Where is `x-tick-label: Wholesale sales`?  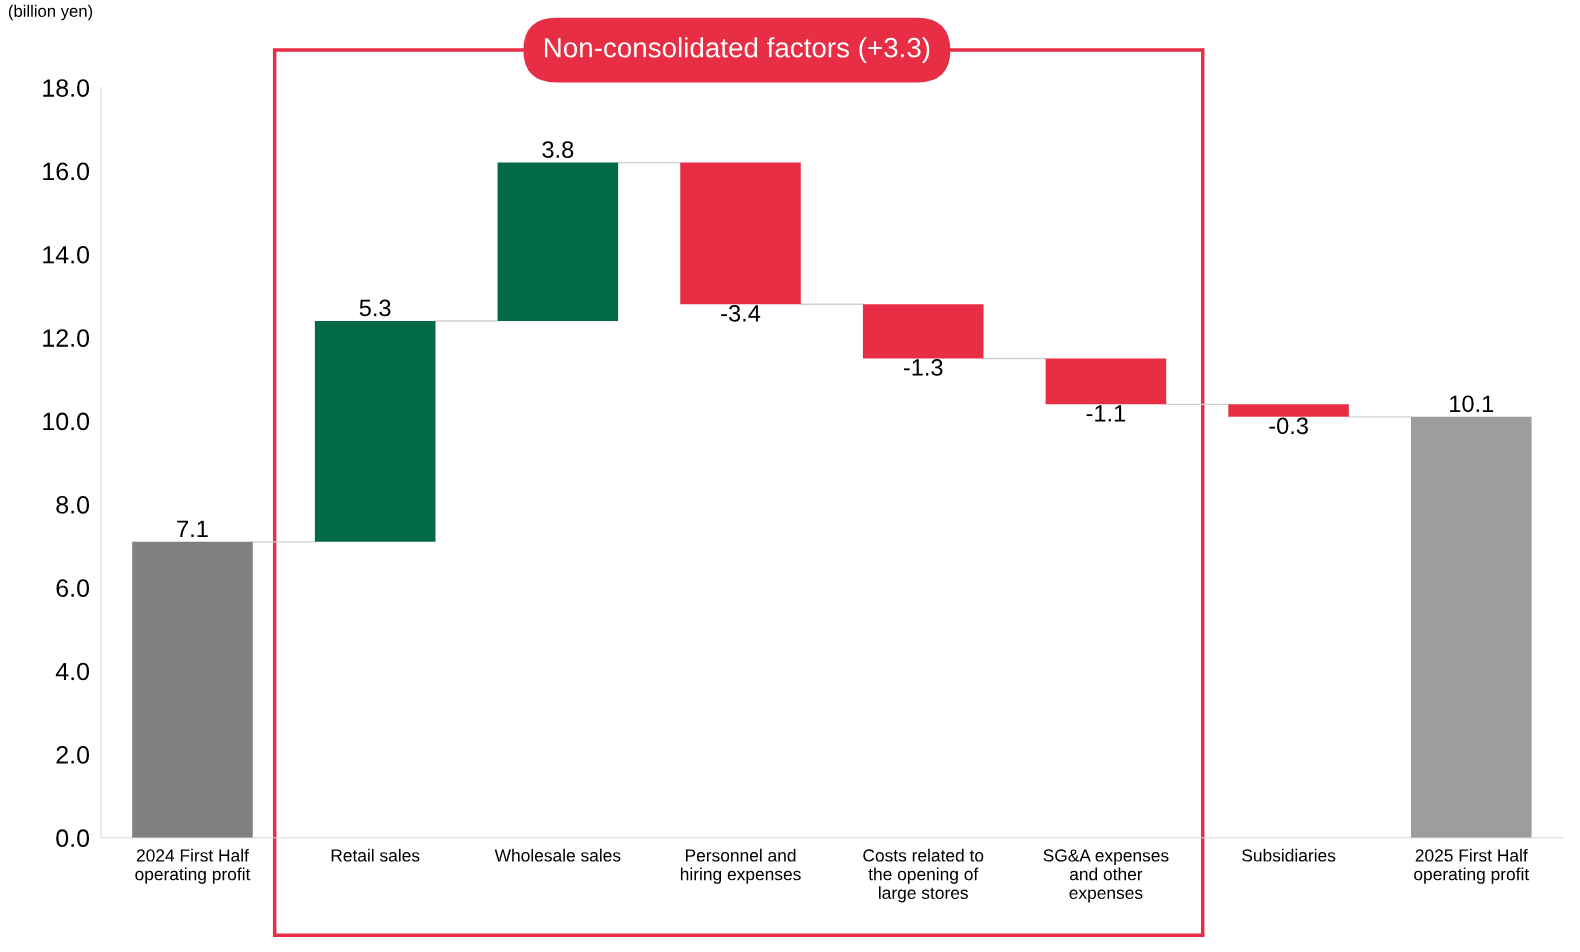 x-tick-label: Wholesale sales is located at coordinates (557, 855).